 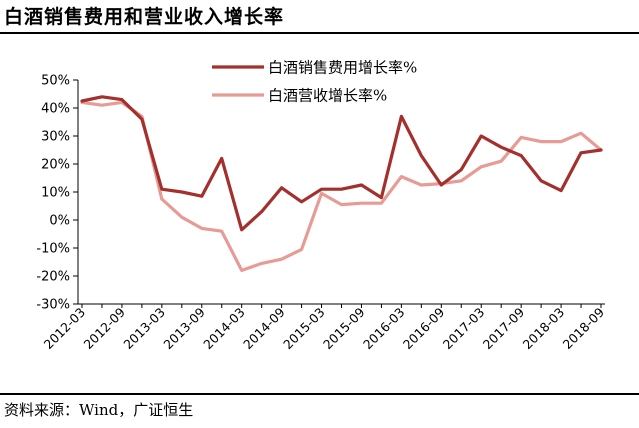 What do you see at coordinates (53, 249) in the screenshot?
I see `y-tick-label: -10%` at bounding box center [53, 249].